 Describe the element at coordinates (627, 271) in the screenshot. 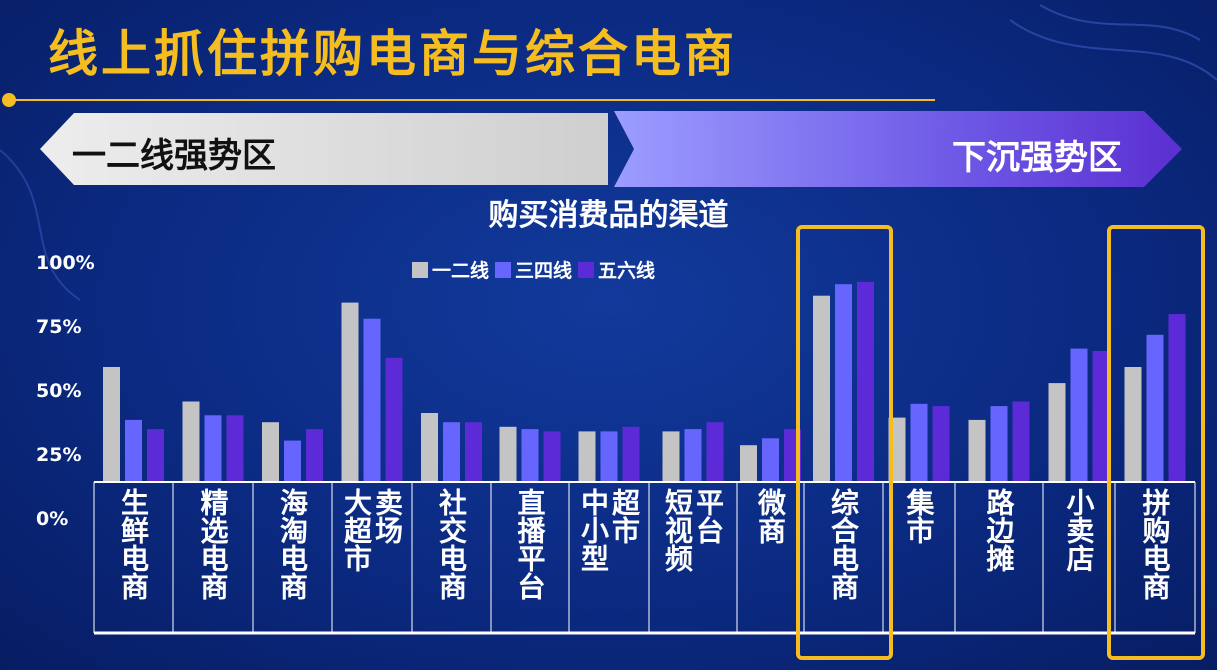

I see `legend-label-series-3: 五六线` at that location.